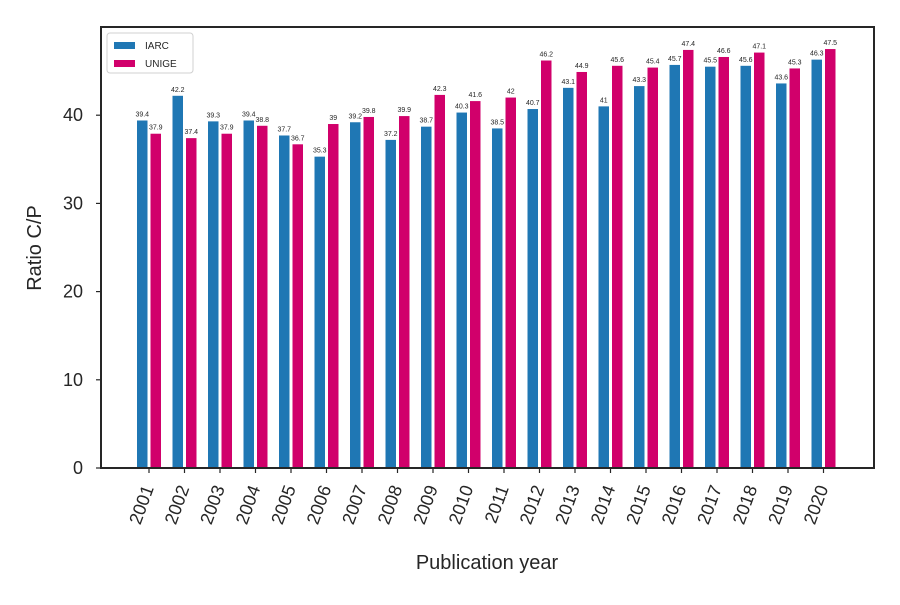  What do you see at coordinates (319, 505) in the screenshot?
I see `x-tick-label-2006: 2006` at bounding box center [319, 505].